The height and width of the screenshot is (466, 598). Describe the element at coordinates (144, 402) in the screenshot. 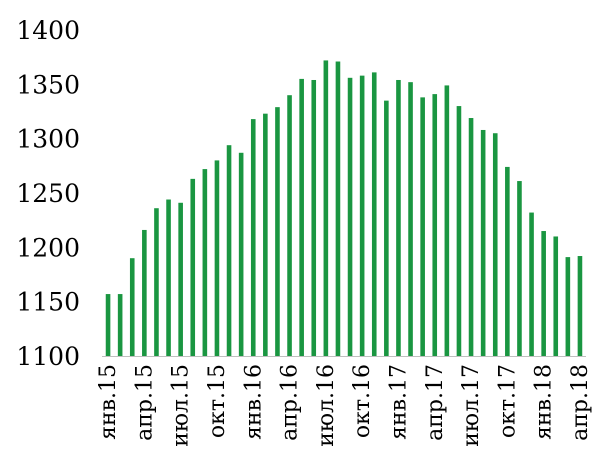

I see `x-tick-label: апр.15` at that location.